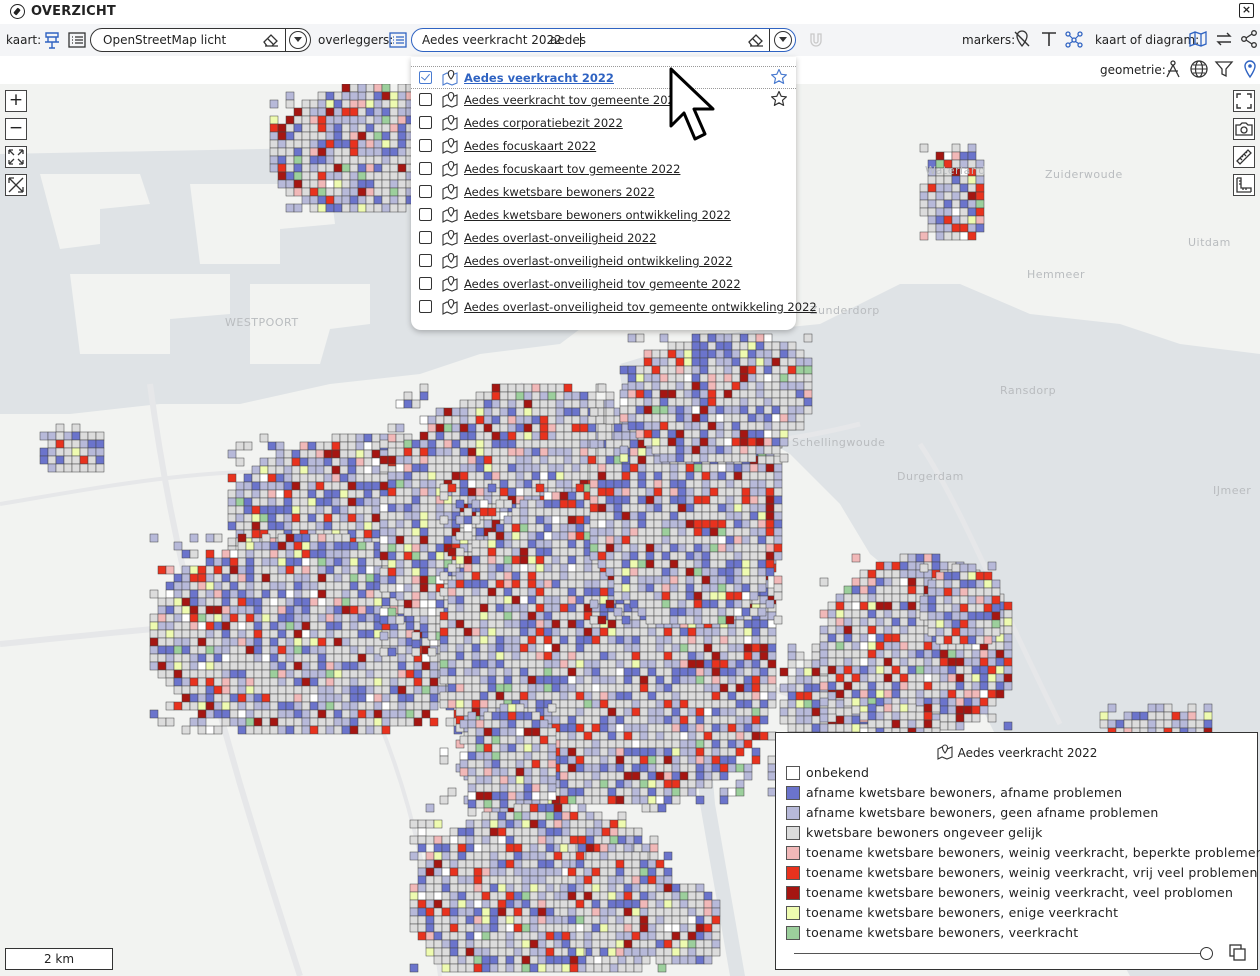  Describe the element at coordinates (1074, 39) in the screenshot. I see `network-icon` at that location.